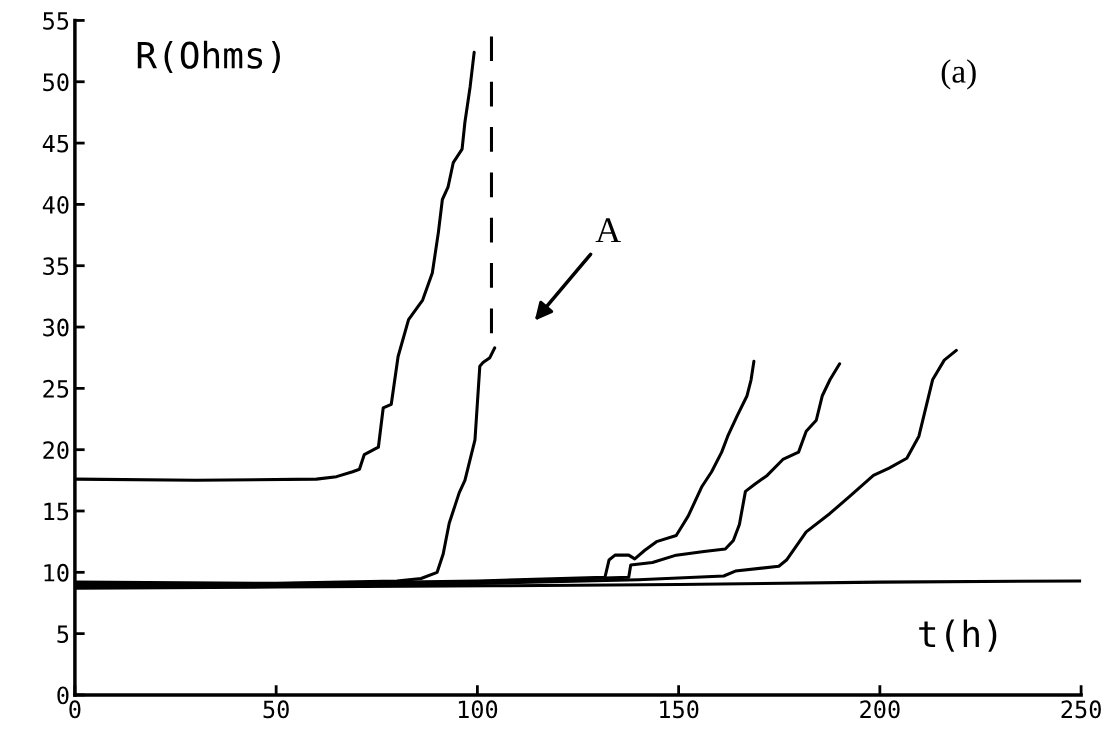 Image resolution: width=1118 pixels, height=730 pixels. Describe the element at coordinates (55, 143) in the screenshot. I see `y-tick-label: 45` at that location.